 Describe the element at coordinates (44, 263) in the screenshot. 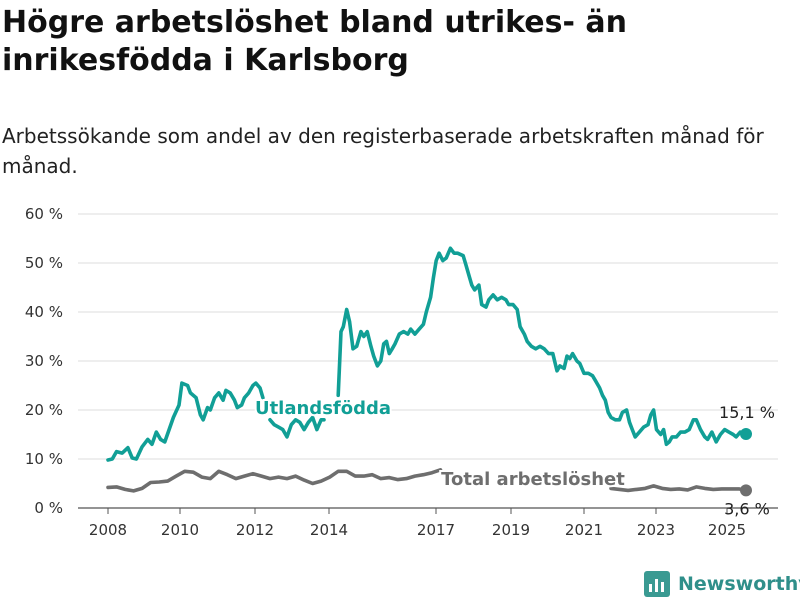

I see `y-tick-label: 50 %` at that location.